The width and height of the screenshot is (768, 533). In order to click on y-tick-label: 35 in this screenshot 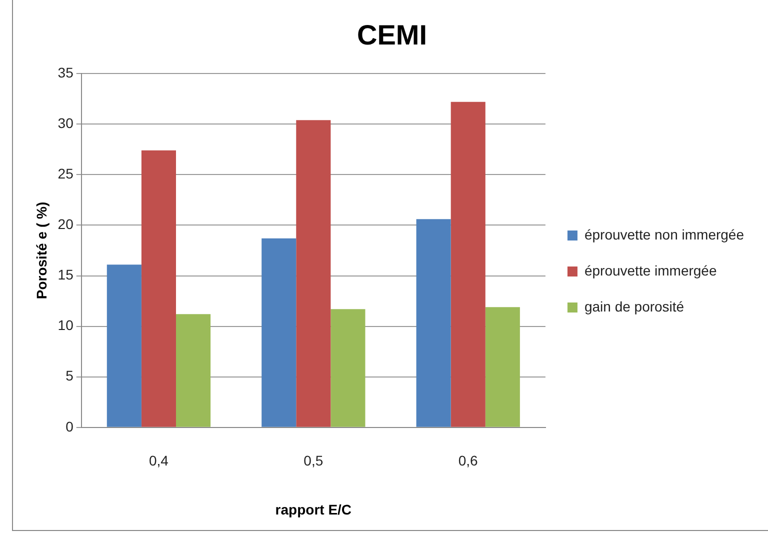, I will do `click(66, 72)`.